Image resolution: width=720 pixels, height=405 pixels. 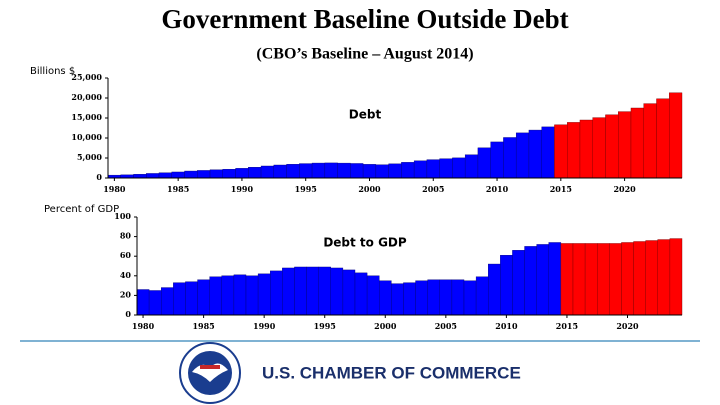 I want to click on slide-title: Government Baseline Outside Debt, so click(x=364, y=19).